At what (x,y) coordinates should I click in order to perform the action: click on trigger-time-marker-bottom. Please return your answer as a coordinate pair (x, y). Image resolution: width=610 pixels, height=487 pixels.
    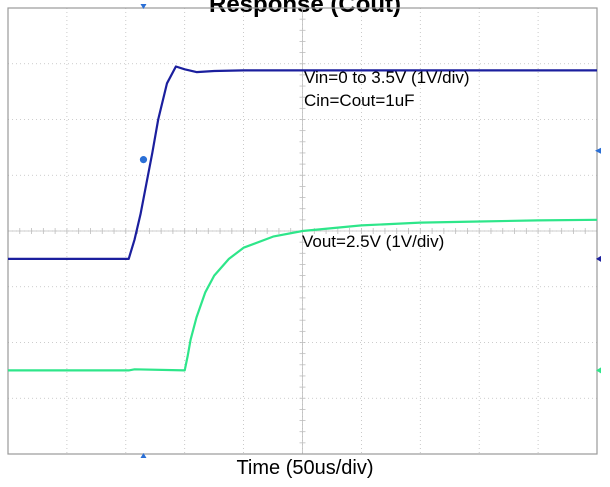
    Looking at the image, I should click on (143, 455).